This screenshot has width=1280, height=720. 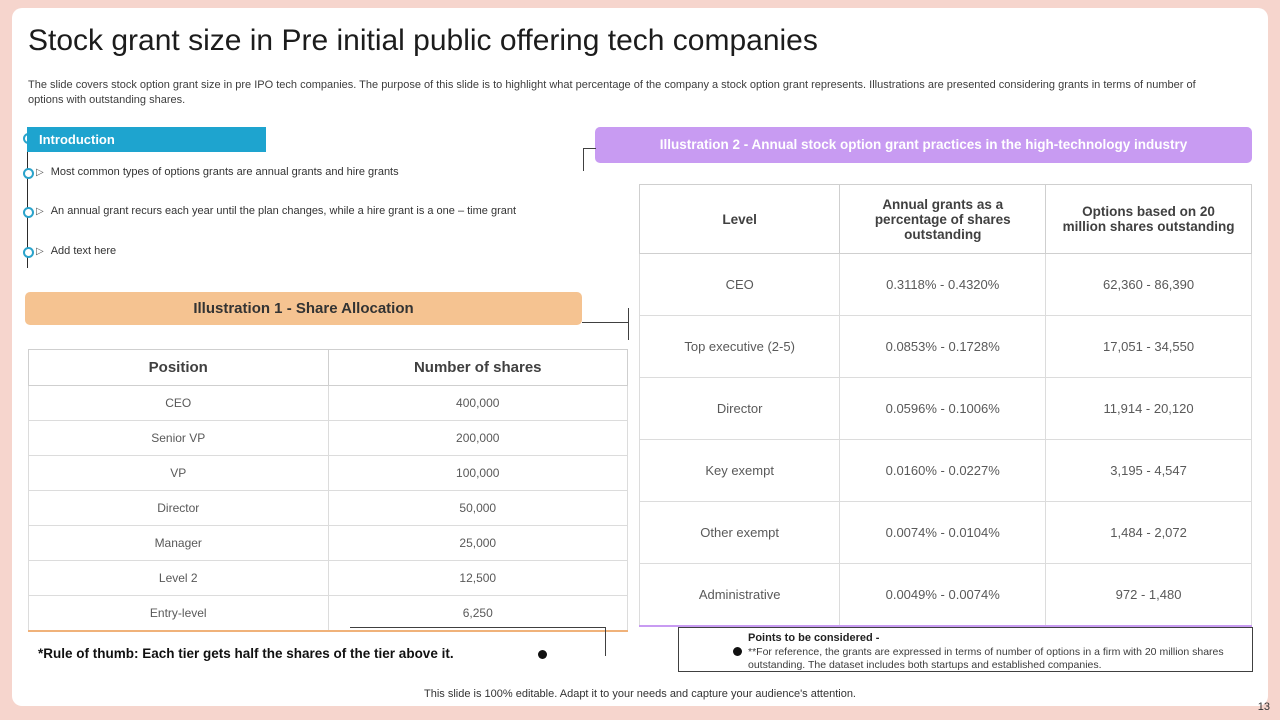 I want to click on table-cell: 0.0853% - 0.1728%, so click(x=943, y=346).